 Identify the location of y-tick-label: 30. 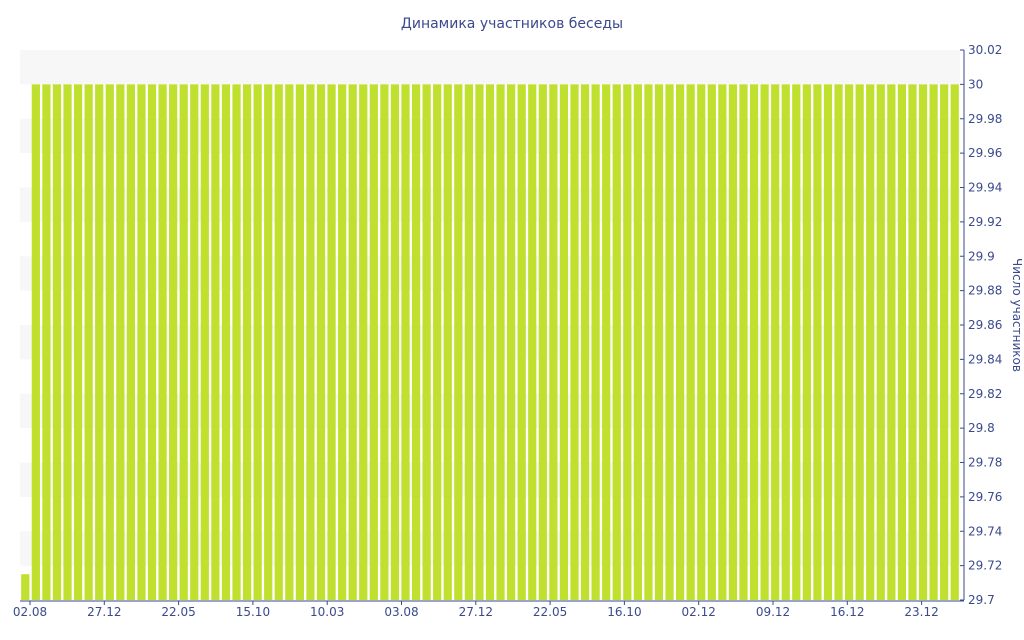
(975, 84).